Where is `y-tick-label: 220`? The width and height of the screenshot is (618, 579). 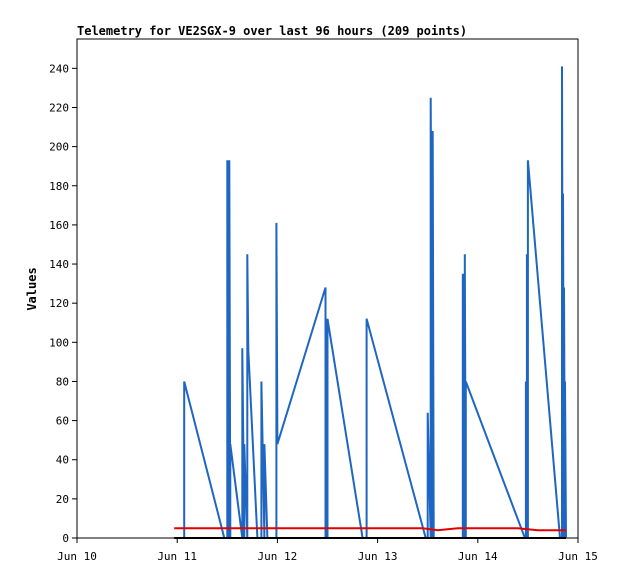 y-tick-label: 220 is located at coordinates (59, 107).